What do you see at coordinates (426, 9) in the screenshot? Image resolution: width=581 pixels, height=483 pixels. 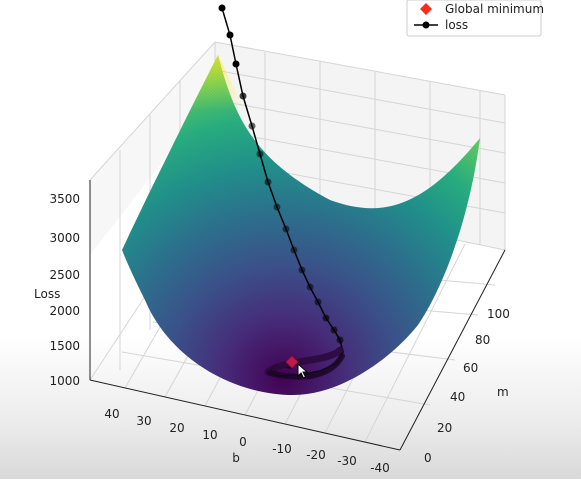 I see `global-minimum-legend-icon` at bounding box center [426, 9].